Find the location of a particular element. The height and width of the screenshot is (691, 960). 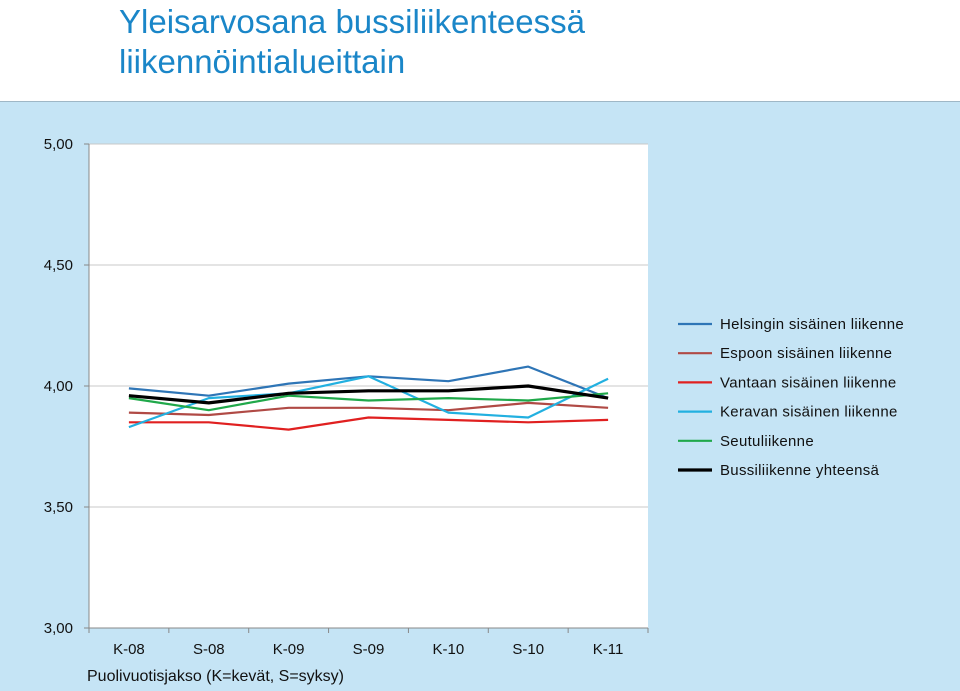

x-tick-label: K-11 is located at coordinates (608, 649).